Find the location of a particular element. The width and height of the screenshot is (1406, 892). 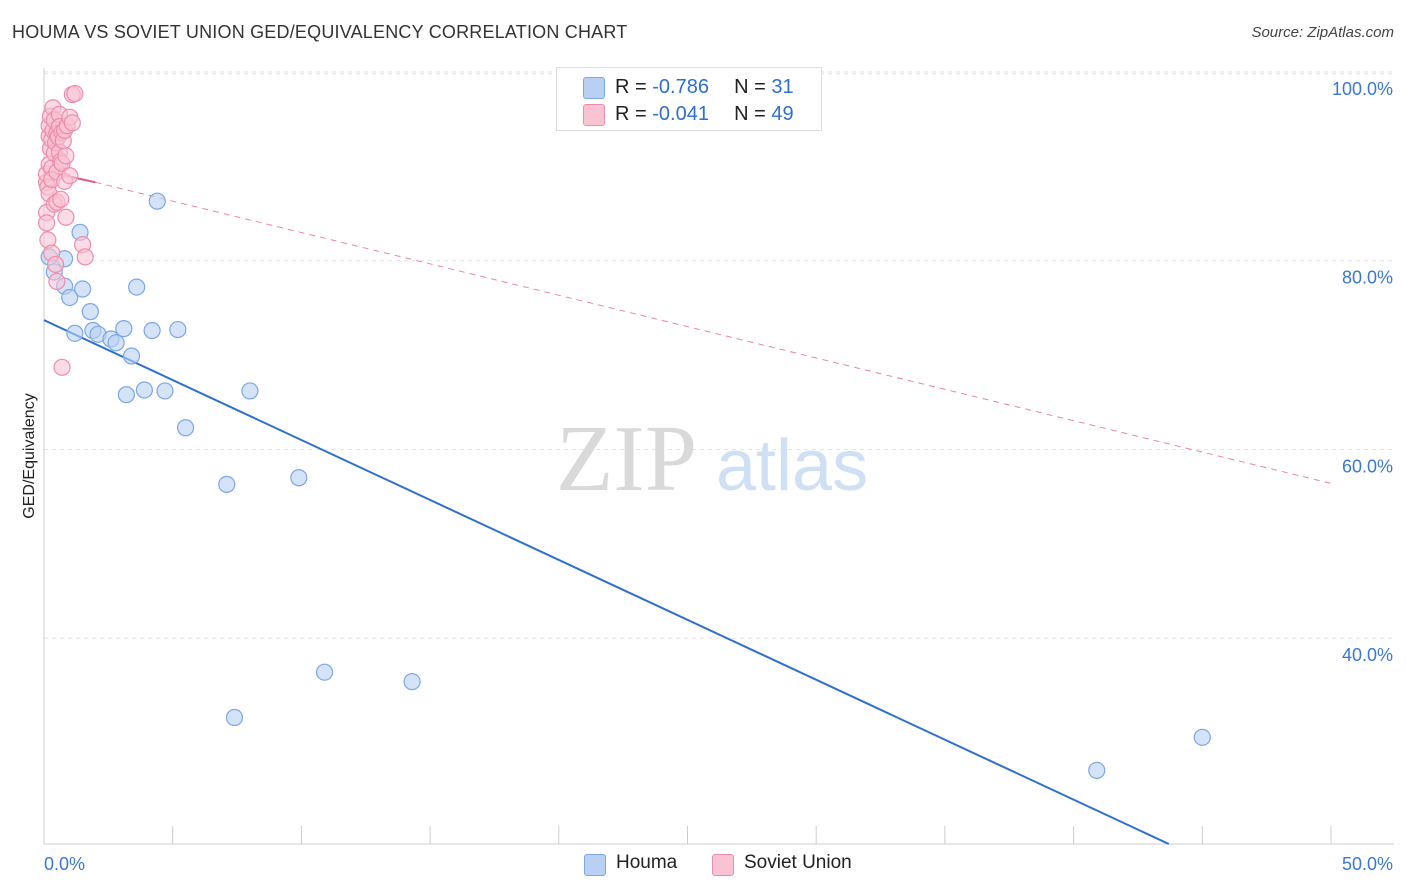

source-label: Source: ZipAtlas.com is located at coordinates (1322, 32).